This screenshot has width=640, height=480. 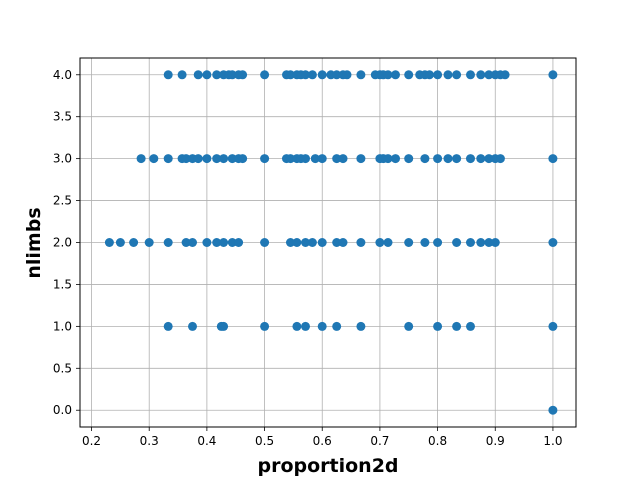 What do you see at coordinates (437, 441) in the screenshot?
I see `x-tick-label: 0.8` at bounding box center [437, 441].